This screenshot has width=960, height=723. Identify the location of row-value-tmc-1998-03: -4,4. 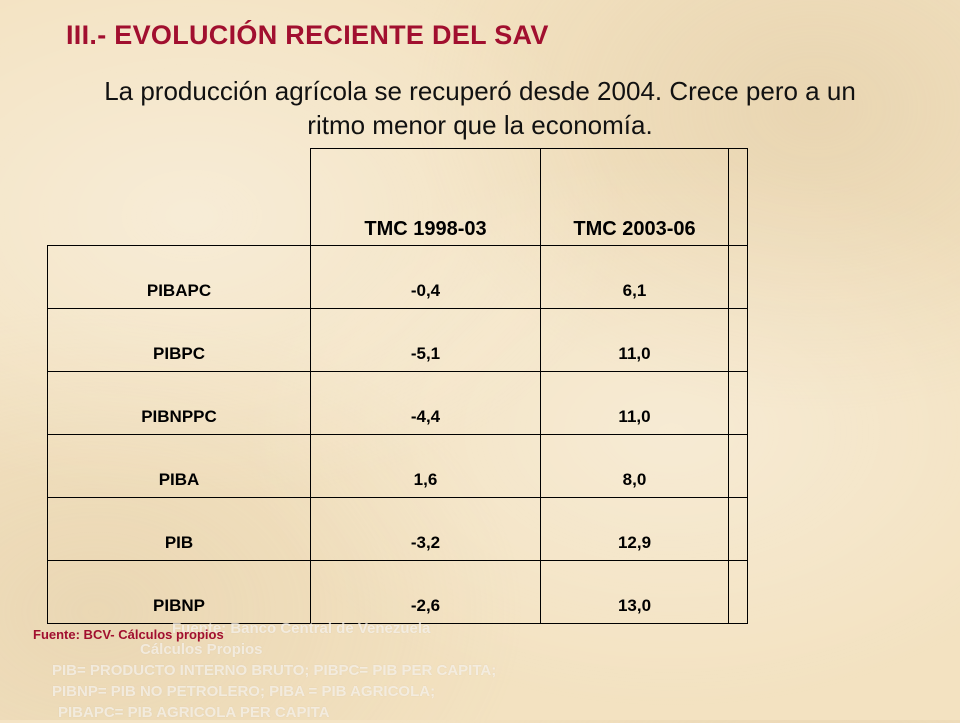
(425, 403).